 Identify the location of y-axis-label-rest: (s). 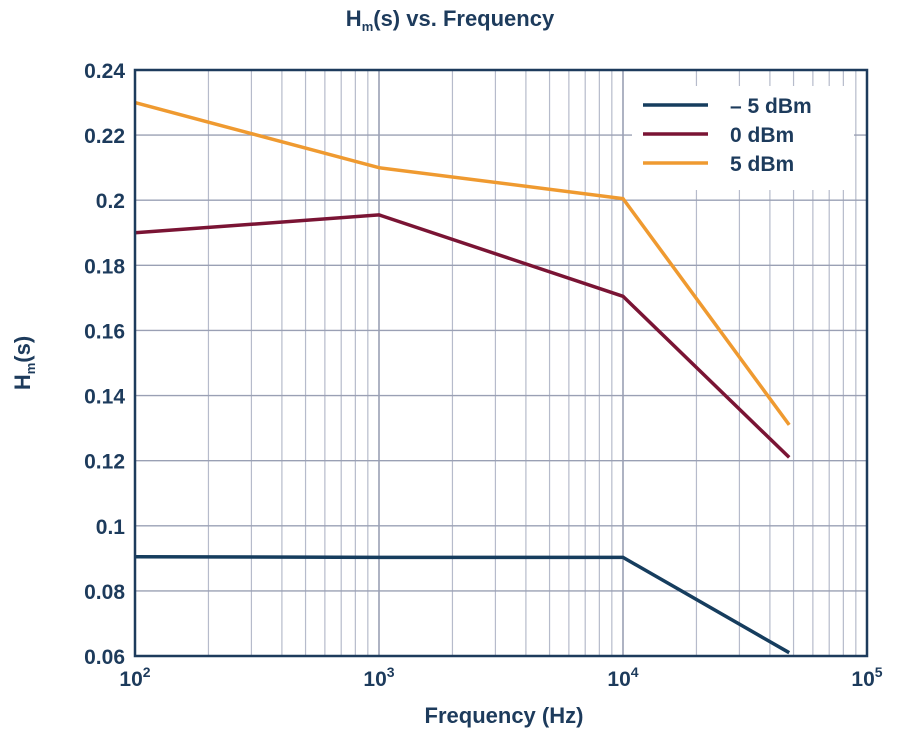
(22, 349).